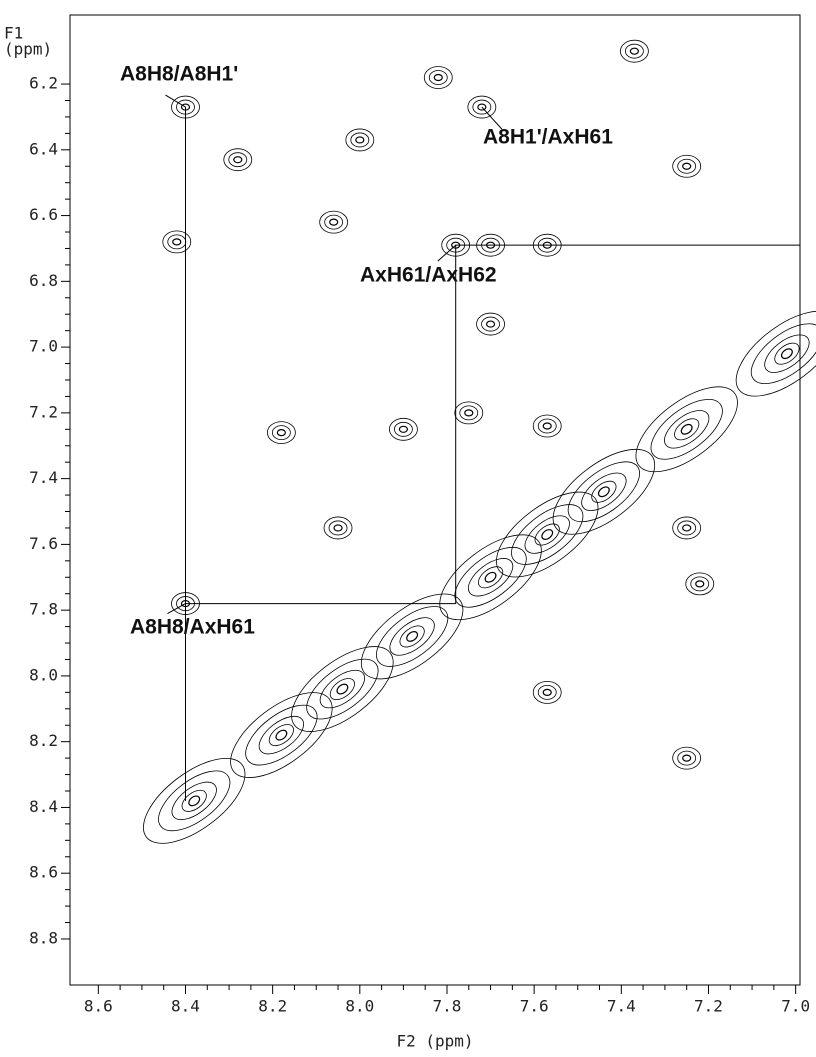 Image resolution: width=816 pixels, height=1057 pixels. What do you see at coordinates (13, 33) in the screenshot?
I see `y-axis-label: F1` at bounding box center [13, 33].